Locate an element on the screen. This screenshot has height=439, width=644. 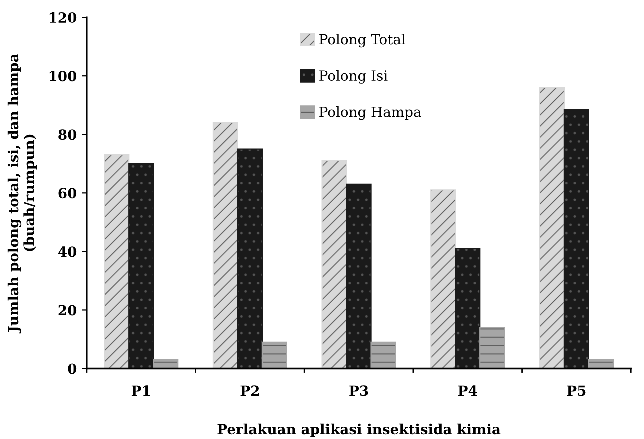
x-axis-title: Perlakuan aplikasi insektisida kimia is located at coordinates (359, 431).